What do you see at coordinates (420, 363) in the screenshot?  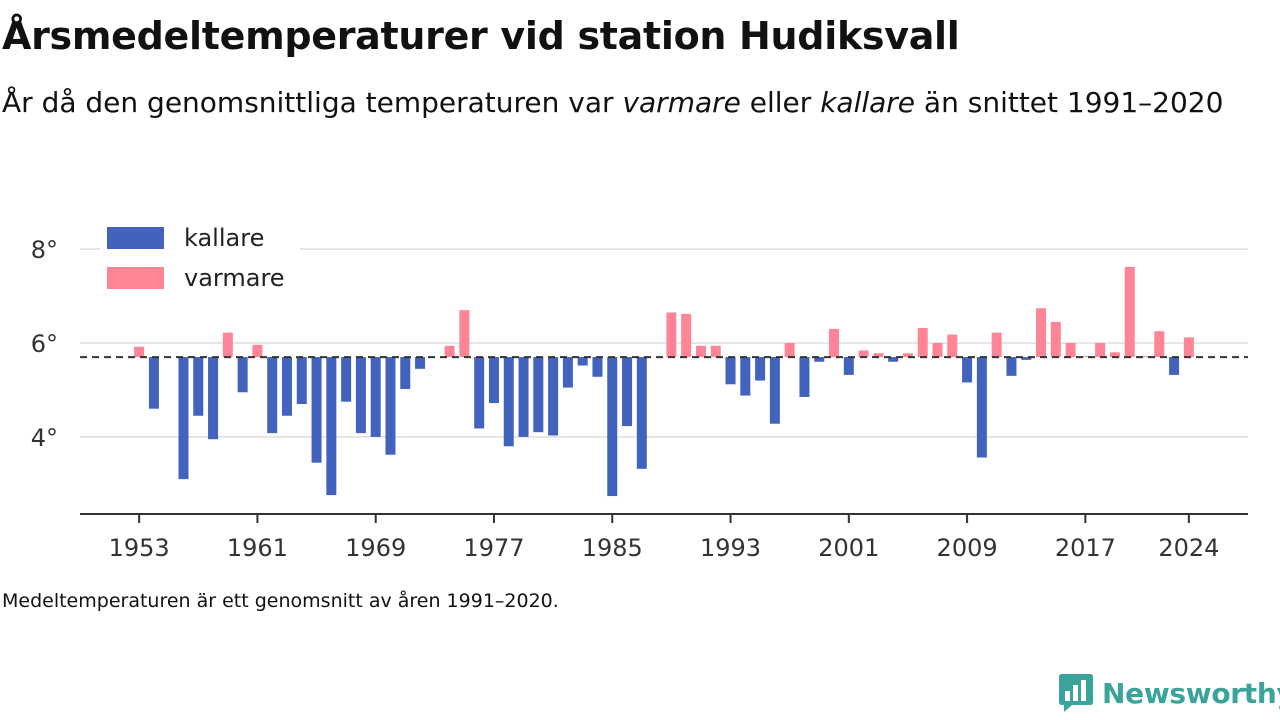 I see `bar-1972` at bounding box center [420, 363].